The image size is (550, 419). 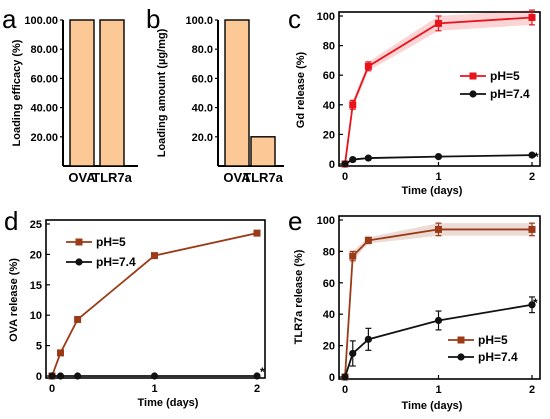 I want to click on panel-label-a: a, so click(x=9, y=19).